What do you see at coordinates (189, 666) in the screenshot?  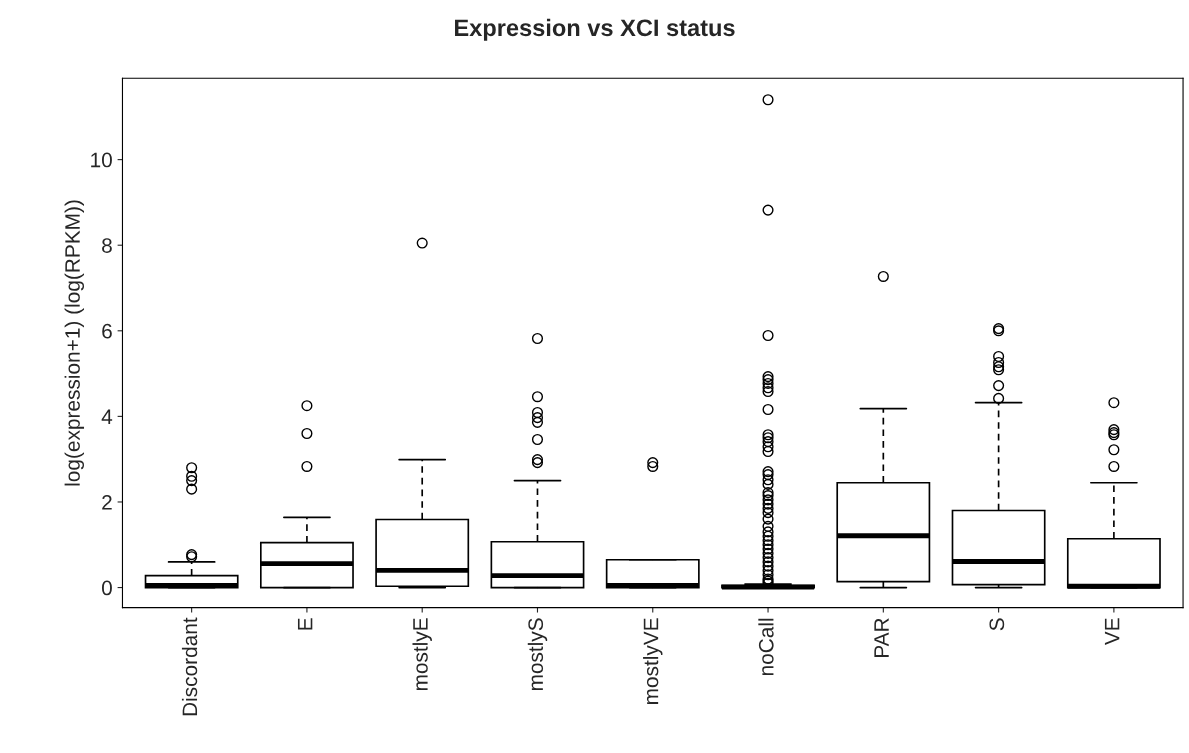 I see `x-tick-label: Discordant` at bounding box center [189, 666].